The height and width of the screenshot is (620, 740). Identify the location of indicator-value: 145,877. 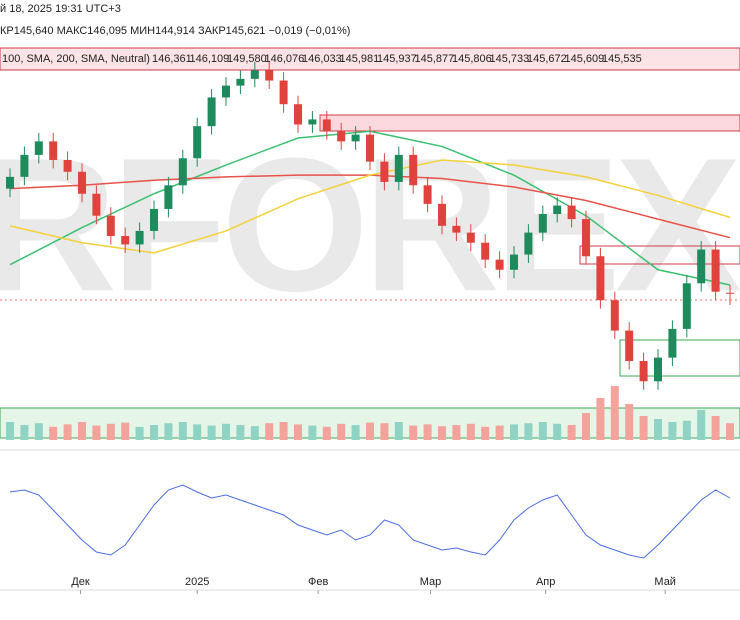
(435, 59).